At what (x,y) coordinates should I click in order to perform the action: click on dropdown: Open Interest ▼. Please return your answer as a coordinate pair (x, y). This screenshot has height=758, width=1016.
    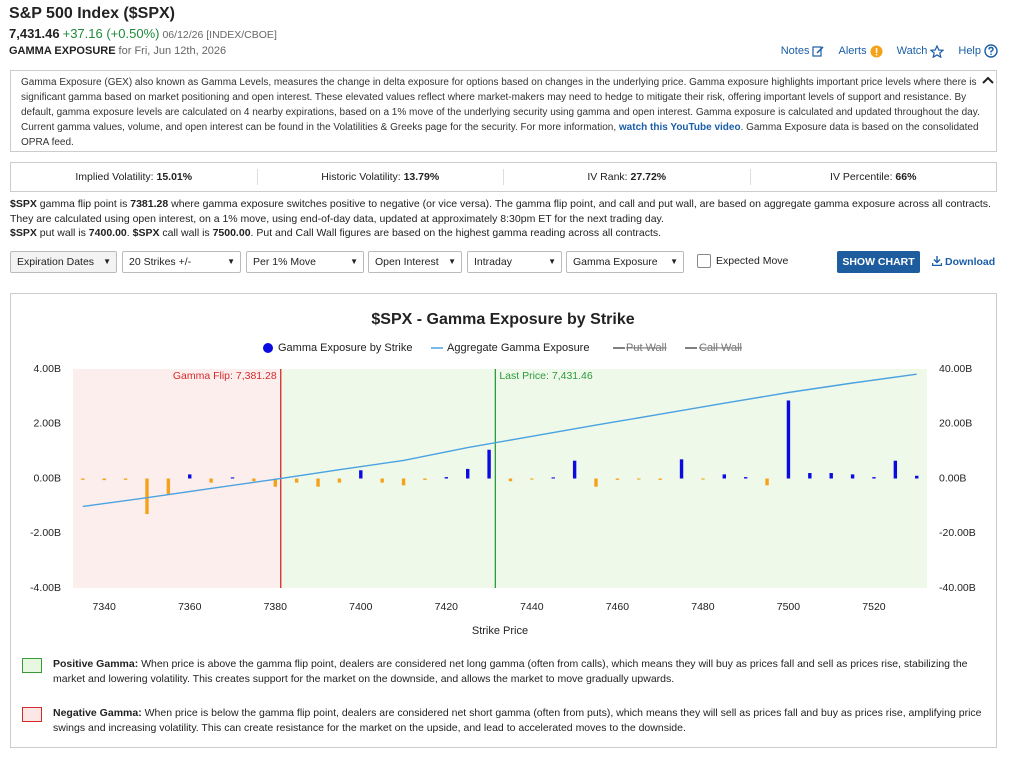
    Looking at the image, I should click on (415, 262).